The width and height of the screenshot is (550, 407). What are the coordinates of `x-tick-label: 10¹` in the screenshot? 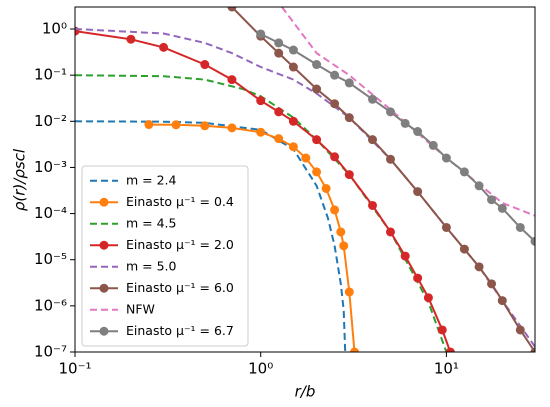 It's located at (446, 369).